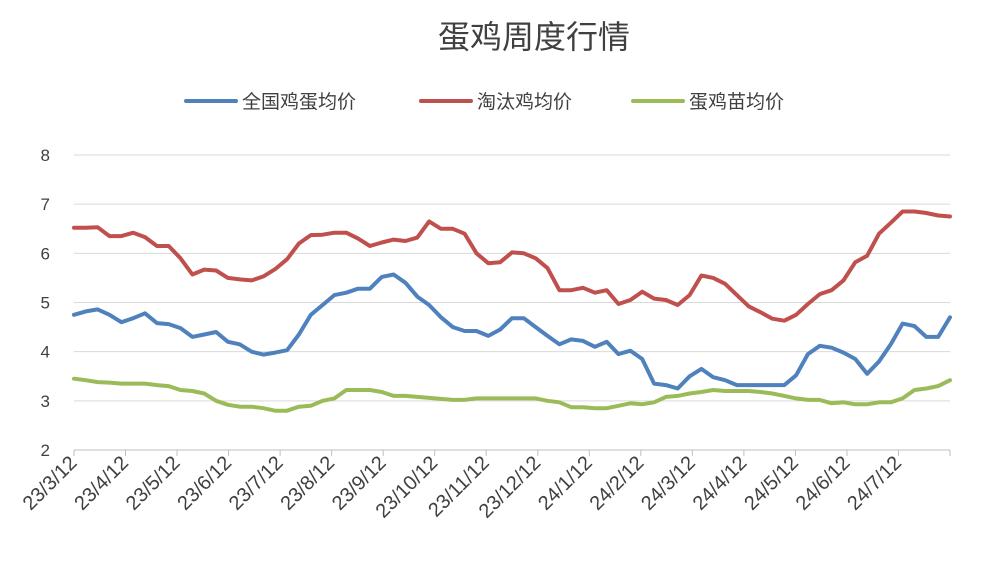 The width and height of the screenshot is (981, 563). I want to click on y-tick-label: 5, so click(45, 303).